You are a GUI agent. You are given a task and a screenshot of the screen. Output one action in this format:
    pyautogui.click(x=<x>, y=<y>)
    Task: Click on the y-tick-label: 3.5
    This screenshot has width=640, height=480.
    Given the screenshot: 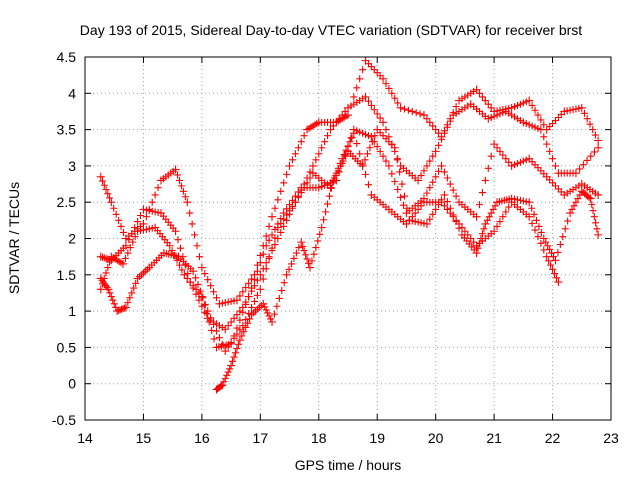 What is the action you would take?
    pyautogui.click(x=67, y=130)
    